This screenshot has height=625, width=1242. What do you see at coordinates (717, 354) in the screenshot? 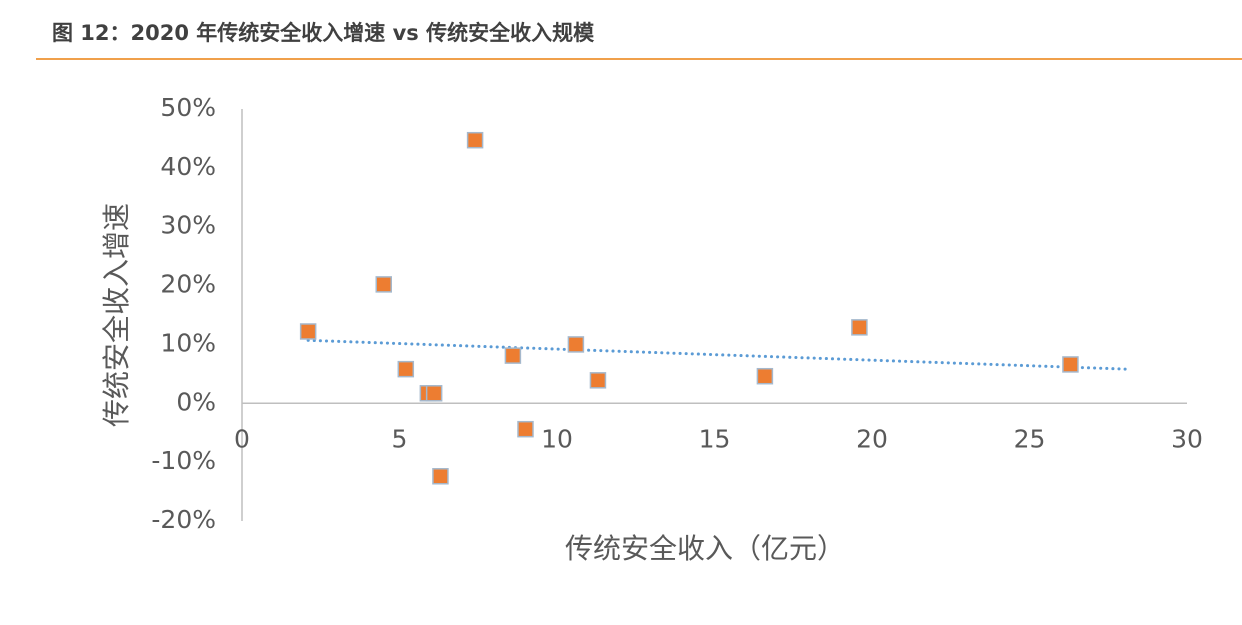
I see `trendline` at bounding box center [717, 354].